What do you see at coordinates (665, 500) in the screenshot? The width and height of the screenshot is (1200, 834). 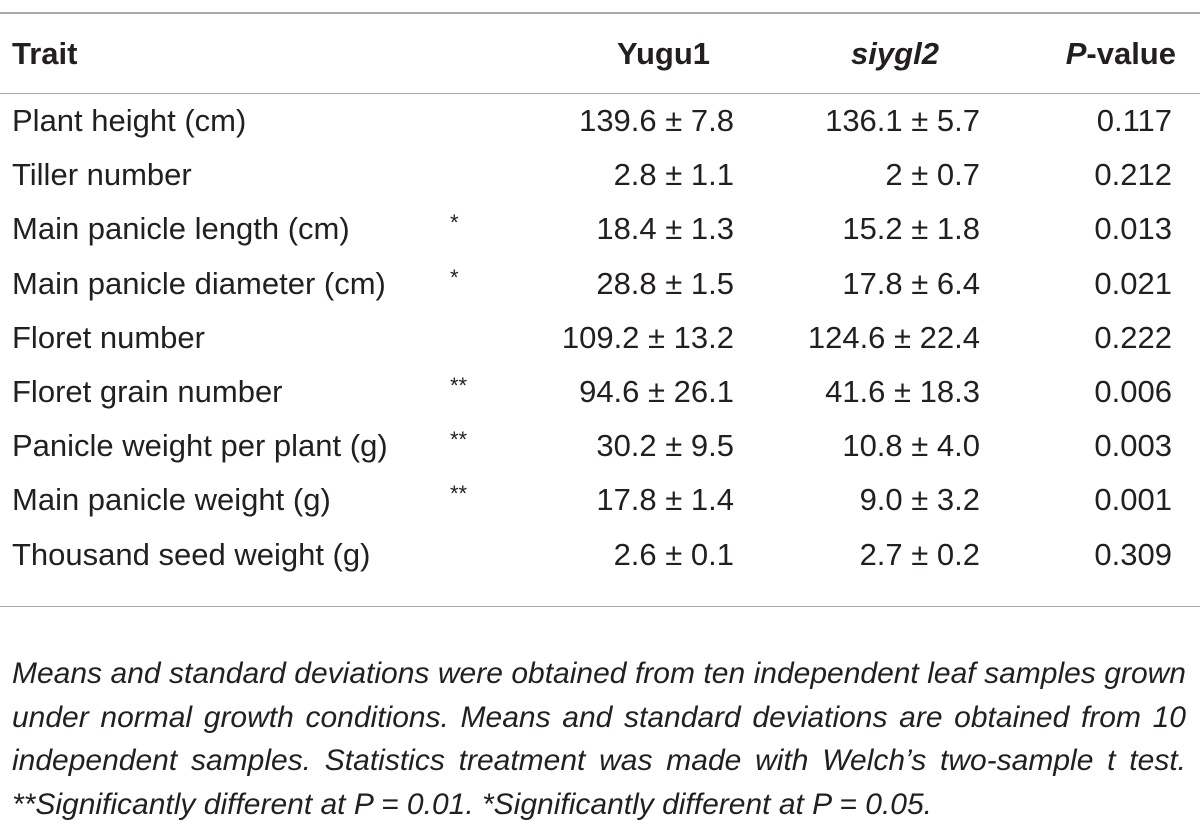 I see `cell-yugu1: 17.8 ± 1.4` at bounding box center [665, 500].